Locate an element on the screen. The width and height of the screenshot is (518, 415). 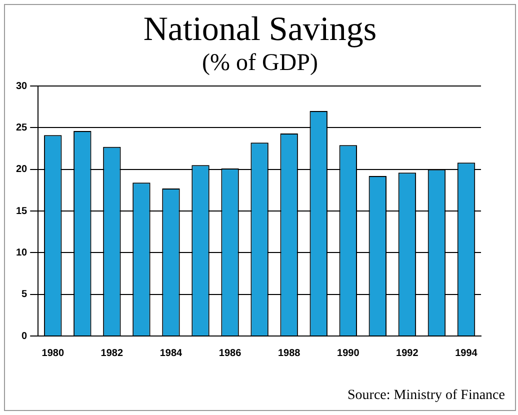
x-tick-label: 1982 is located at coordinates (112, 353).